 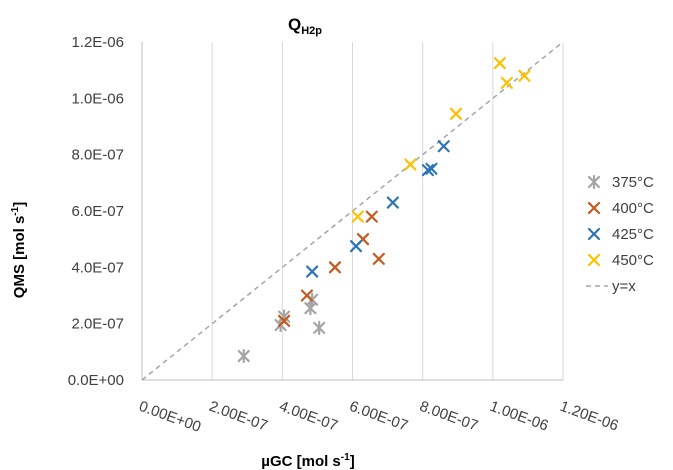 I want to click on chart-title: QH2p, so click(x=305, y=26).